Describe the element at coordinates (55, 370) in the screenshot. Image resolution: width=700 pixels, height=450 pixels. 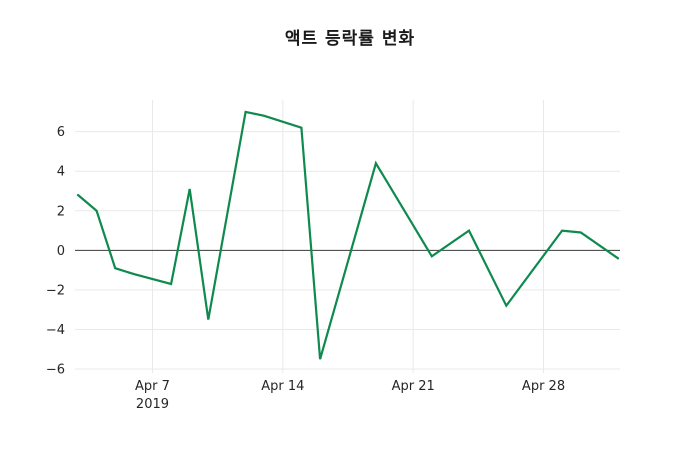
I see `y-axis-tick-label: −6` at that location.